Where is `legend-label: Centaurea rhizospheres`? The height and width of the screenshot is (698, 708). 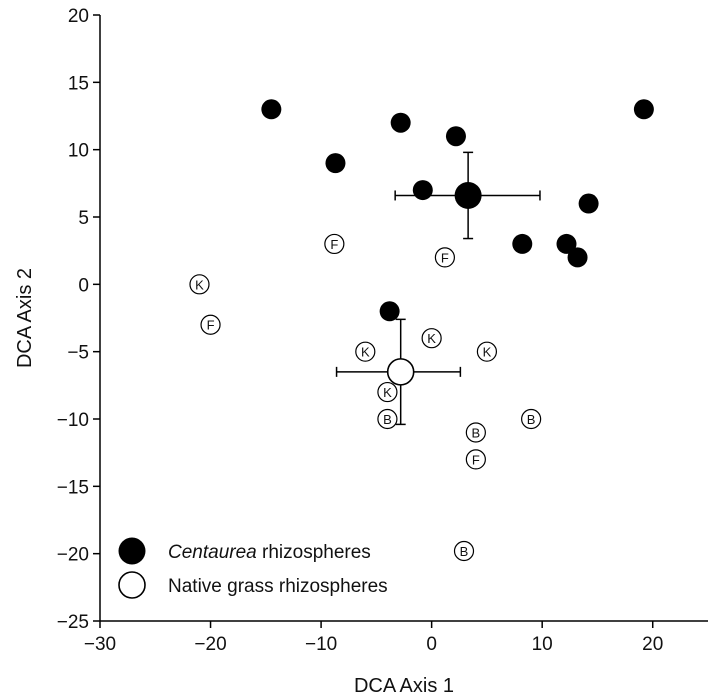
legend-label: Centaurea rhizospheres is located at coordinates (269, 552).